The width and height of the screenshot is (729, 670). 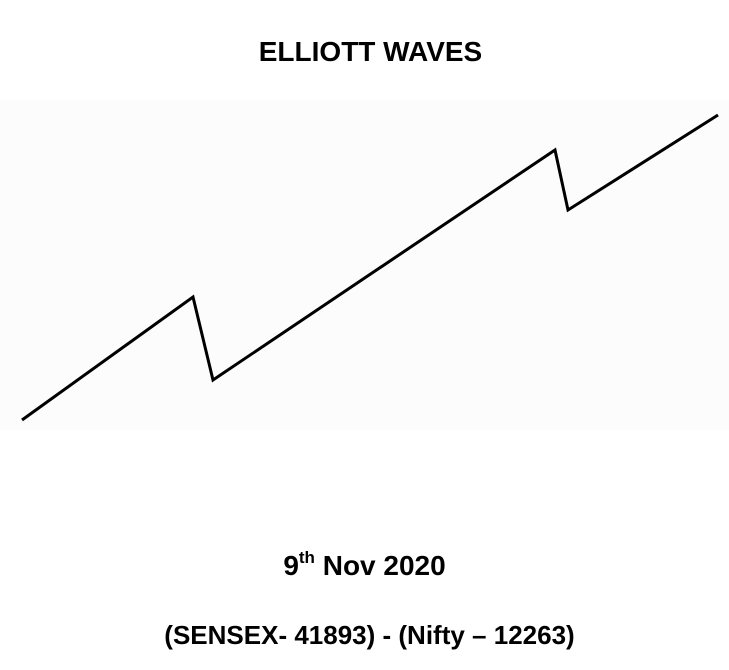 I want to click on date-suffix: th, so click(x=306, y=557).